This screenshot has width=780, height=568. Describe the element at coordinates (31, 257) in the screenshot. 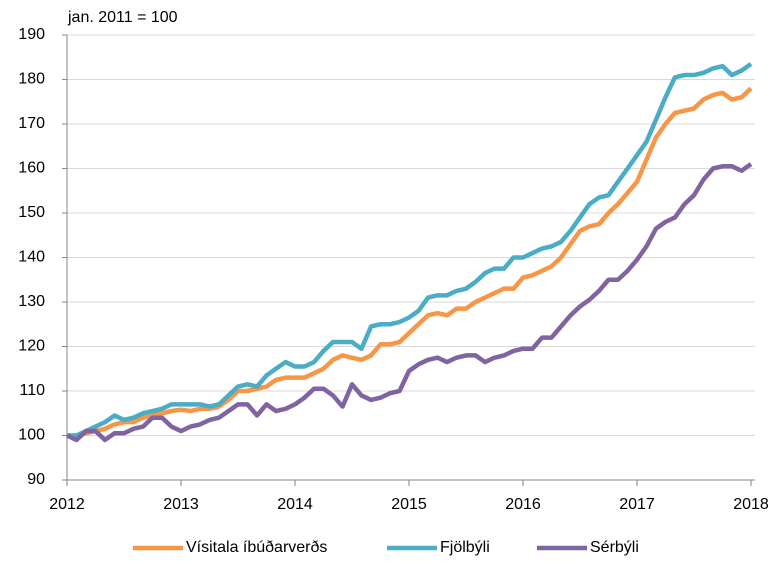

I see `y-tick-label: 140` at that location.